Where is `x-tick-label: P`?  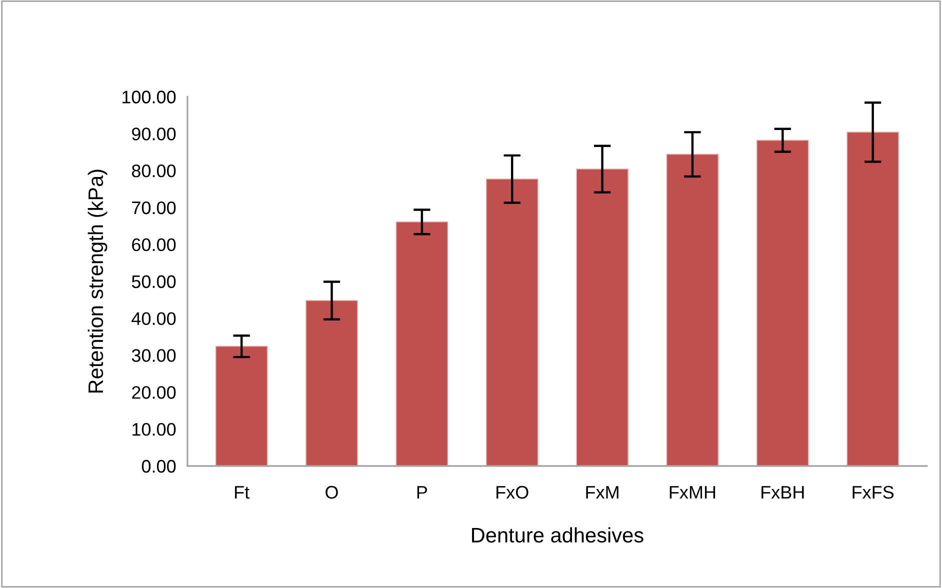
x-tick-label: P is located at coordinates (422, 492).